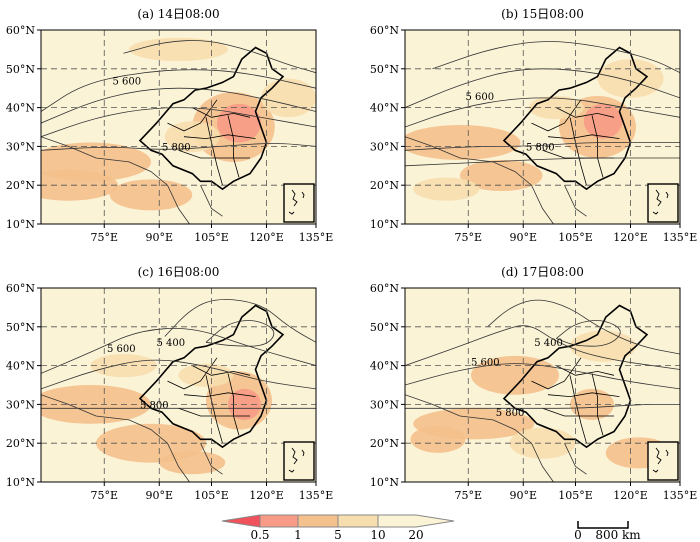 The image size is (700, 542). Describe the element at coordinates (384, 482) in the screenshot. I see `lat-tick-label: 10°N` at that location.